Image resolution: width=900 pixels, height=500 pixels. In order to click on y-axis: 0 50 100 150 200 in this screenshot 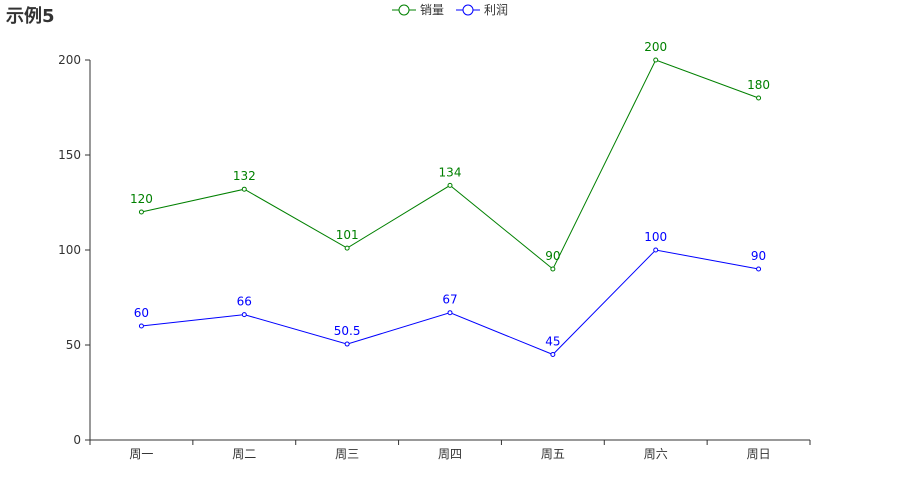, I will do `click(74, 250)`.